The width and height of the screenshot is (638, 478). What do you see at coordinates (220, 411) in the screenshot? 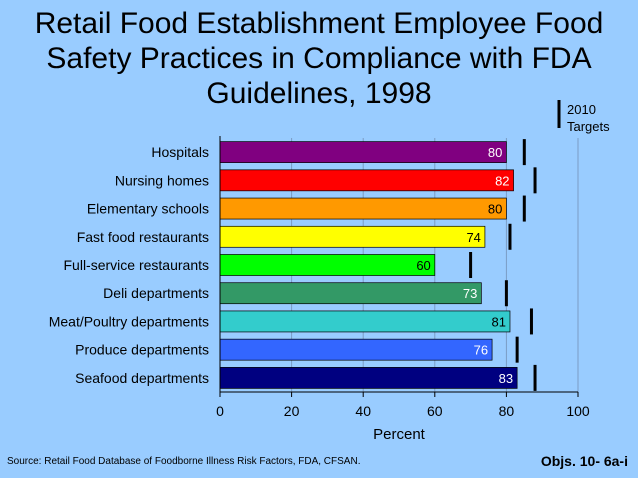
I see `x-tick-label-0: 0` at bounding box center [220, 411].